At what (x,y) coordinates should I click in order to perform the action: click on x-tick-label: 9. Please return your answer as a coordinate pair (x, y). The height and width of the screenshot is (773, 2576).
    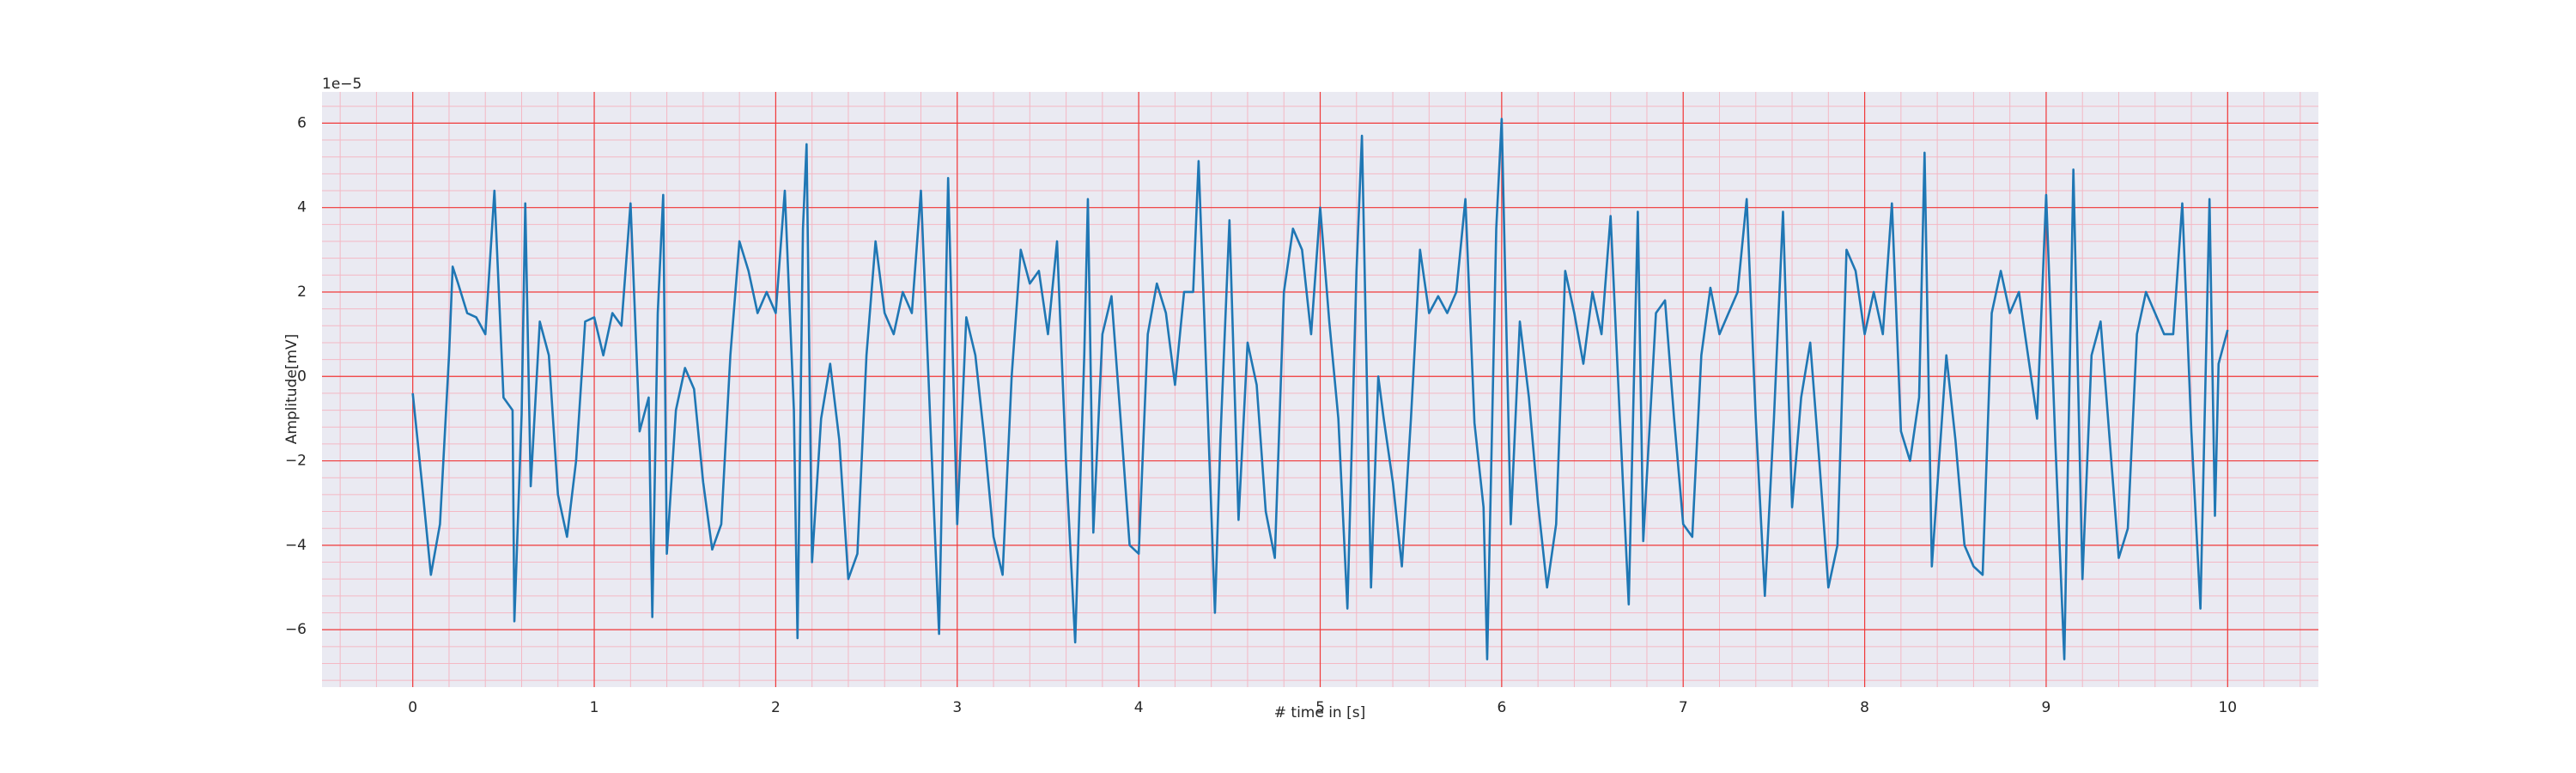
    Looking at the image, I should click on (2047, 707).